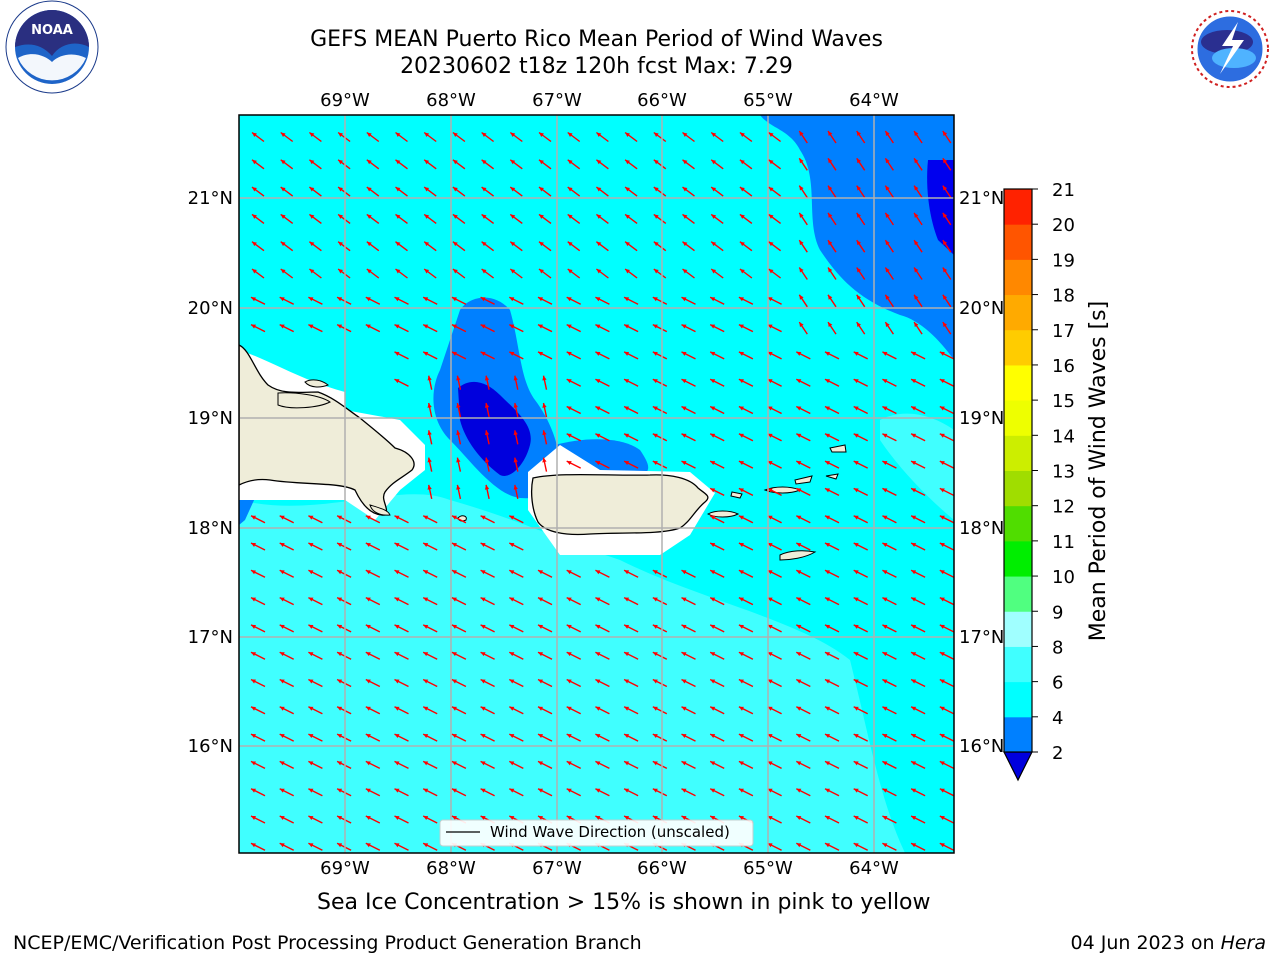  What do you see at coordinates (1057, 718) in the screenshot?
I see `colorbar-tick-label: 4` at bounding box center [1057, 718].